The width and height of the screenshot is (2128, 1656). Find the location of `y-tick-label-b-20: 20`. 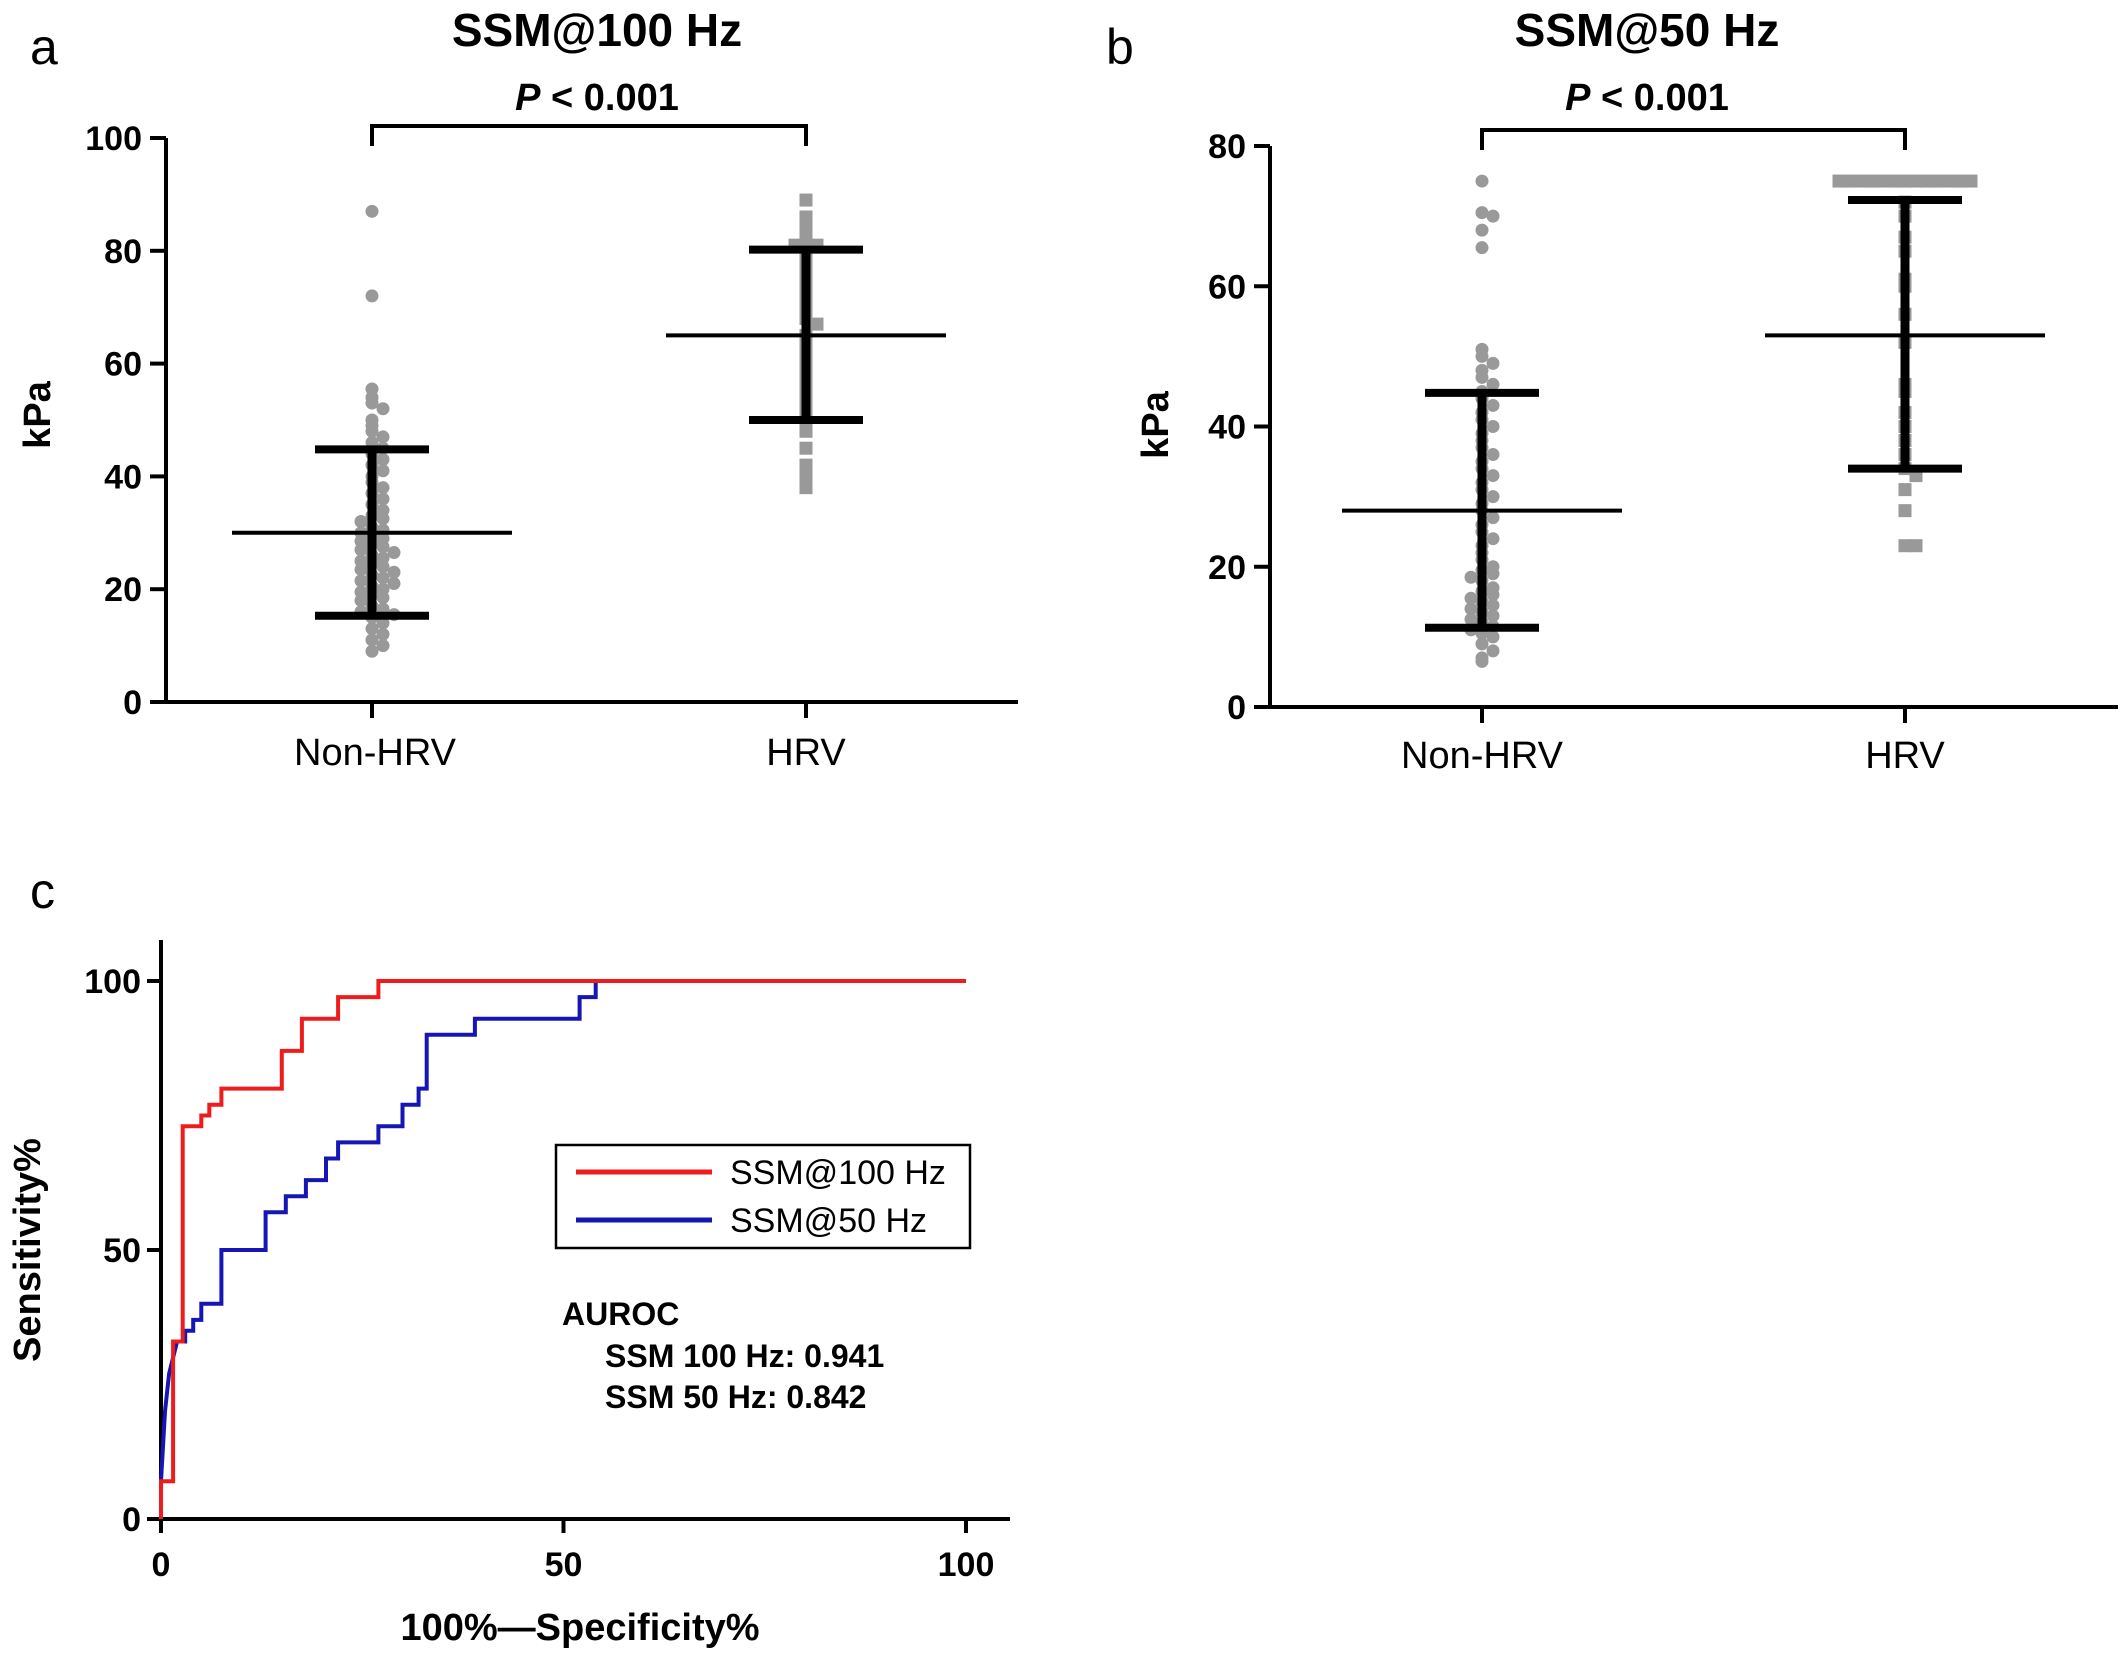

y-tick-label-b-20: 20 is located at coordinates (1227, 568).